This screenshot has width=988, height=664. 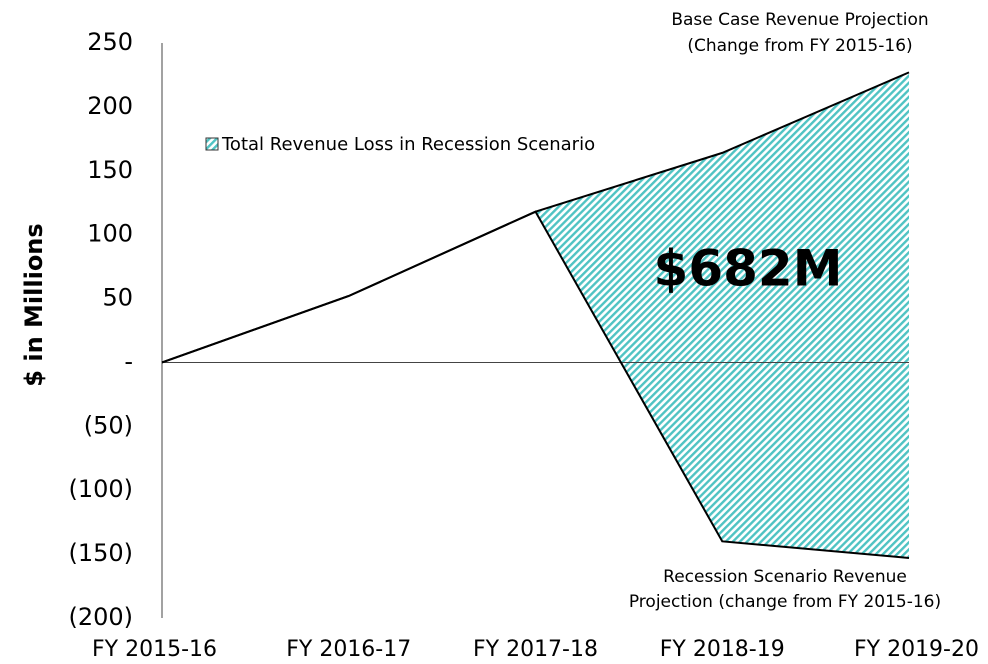 I want to click on series-label: Projection (change from FY 2015-16), so click(x=785, y=602).